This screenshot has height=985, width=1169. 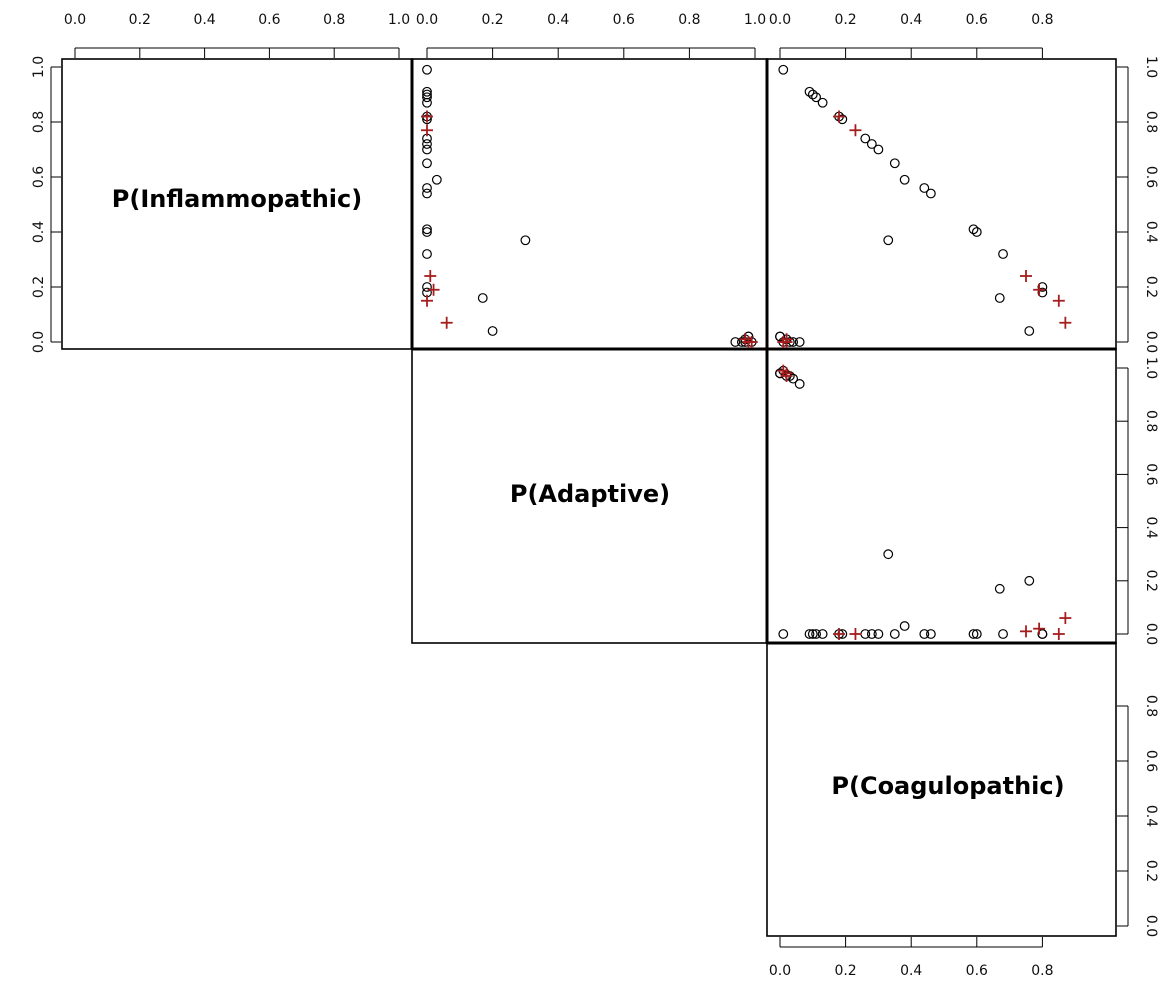 What do you see at coordinates (1042, 971) in the screenshot?
I see `bottom-tick-label: 0.8` at bounding box center [1042, 971].